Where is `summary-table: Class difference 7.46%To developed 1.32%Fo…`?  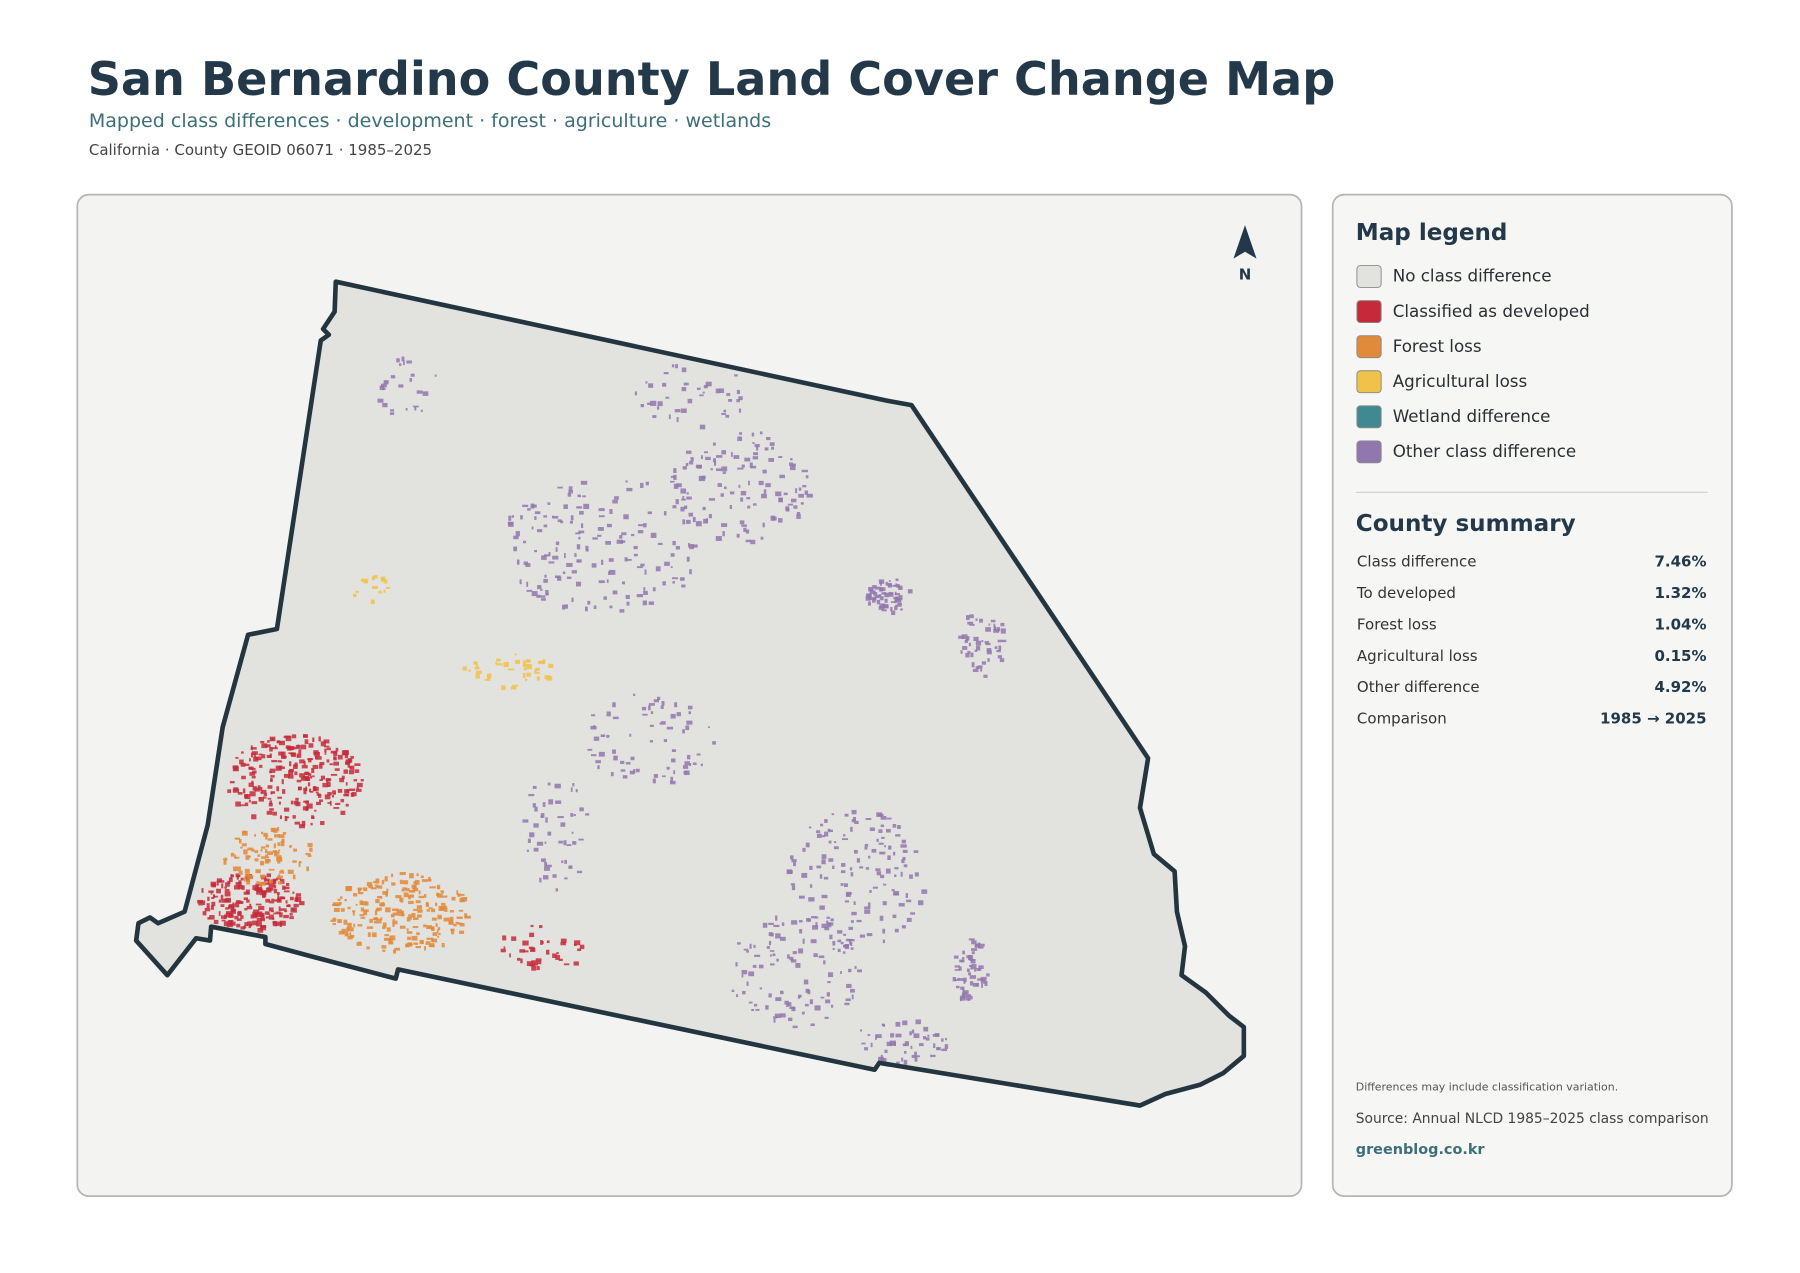
summary-table: Class difference 7.46%To developed 1.32%Fo… is located at coordinates (1531, 640).